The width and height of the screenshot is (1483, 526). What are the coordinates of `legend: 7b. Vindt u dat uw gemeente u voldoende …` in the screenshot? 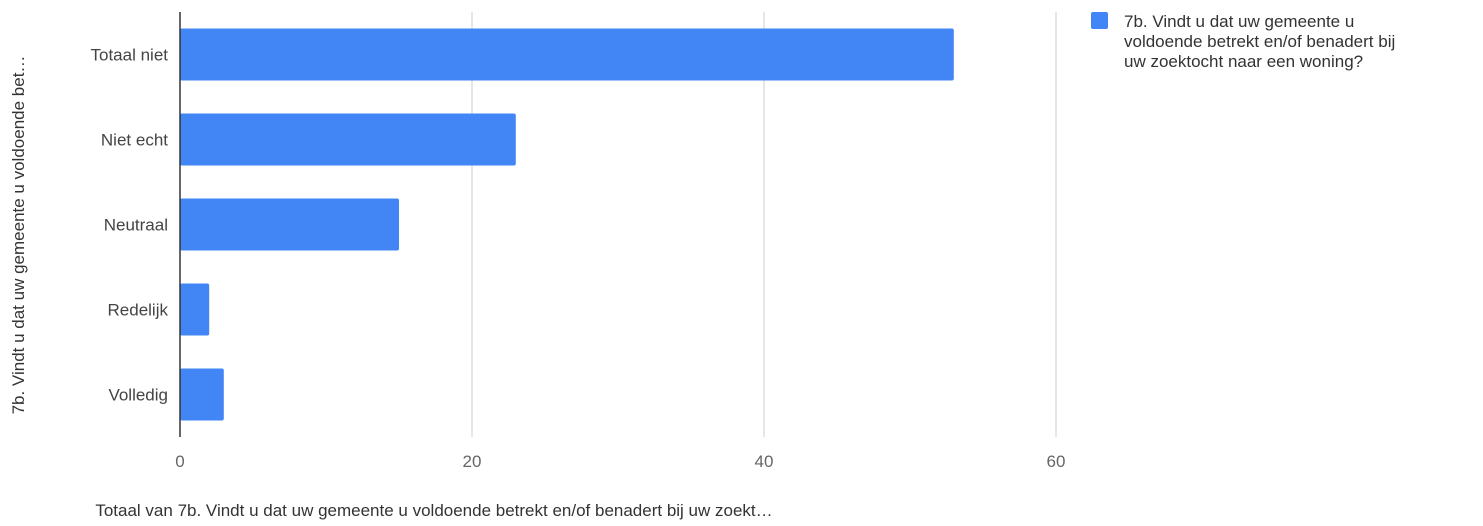 It's located at (1243, 41).